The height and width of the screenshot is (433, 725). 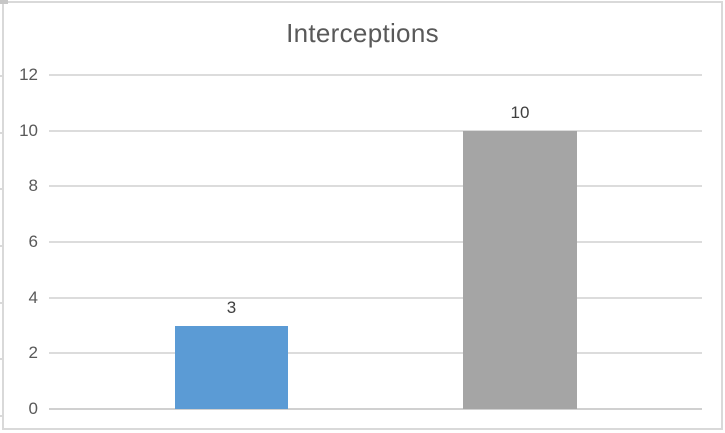 I want to click on y-axis-tick-label: 10, so click(x=28, y=130).